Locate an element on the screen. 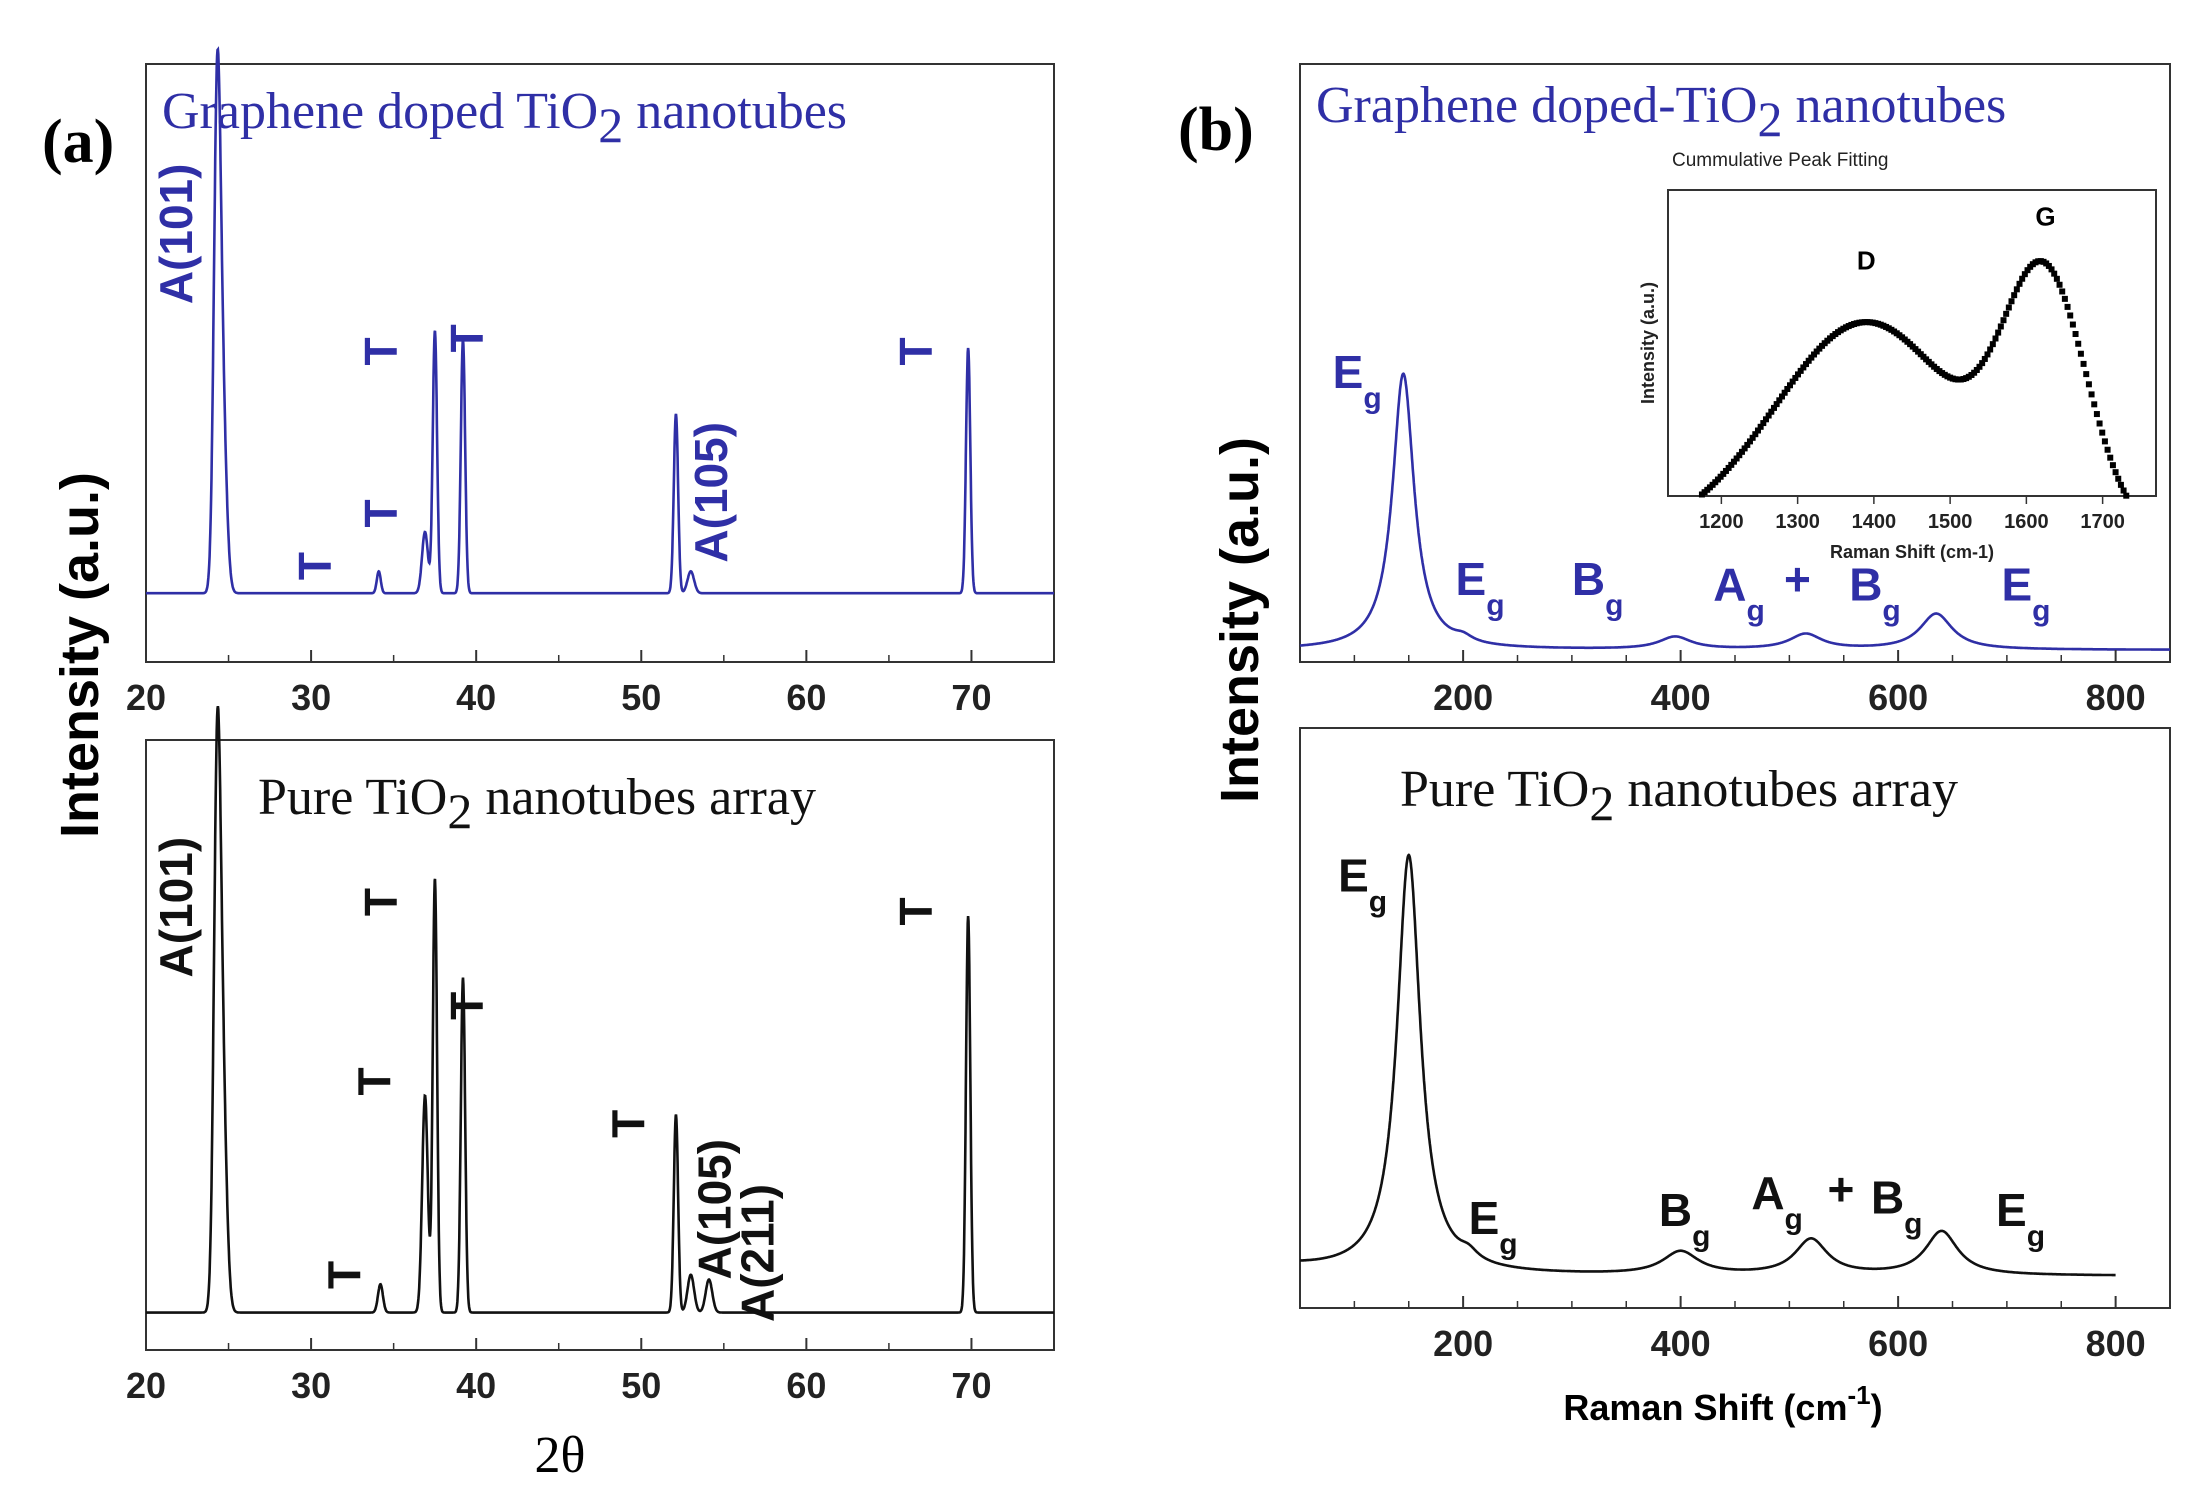 This screenshot has width=2204, height=1499. x-tick-label: 30 is located at coordinates (311, 1385).